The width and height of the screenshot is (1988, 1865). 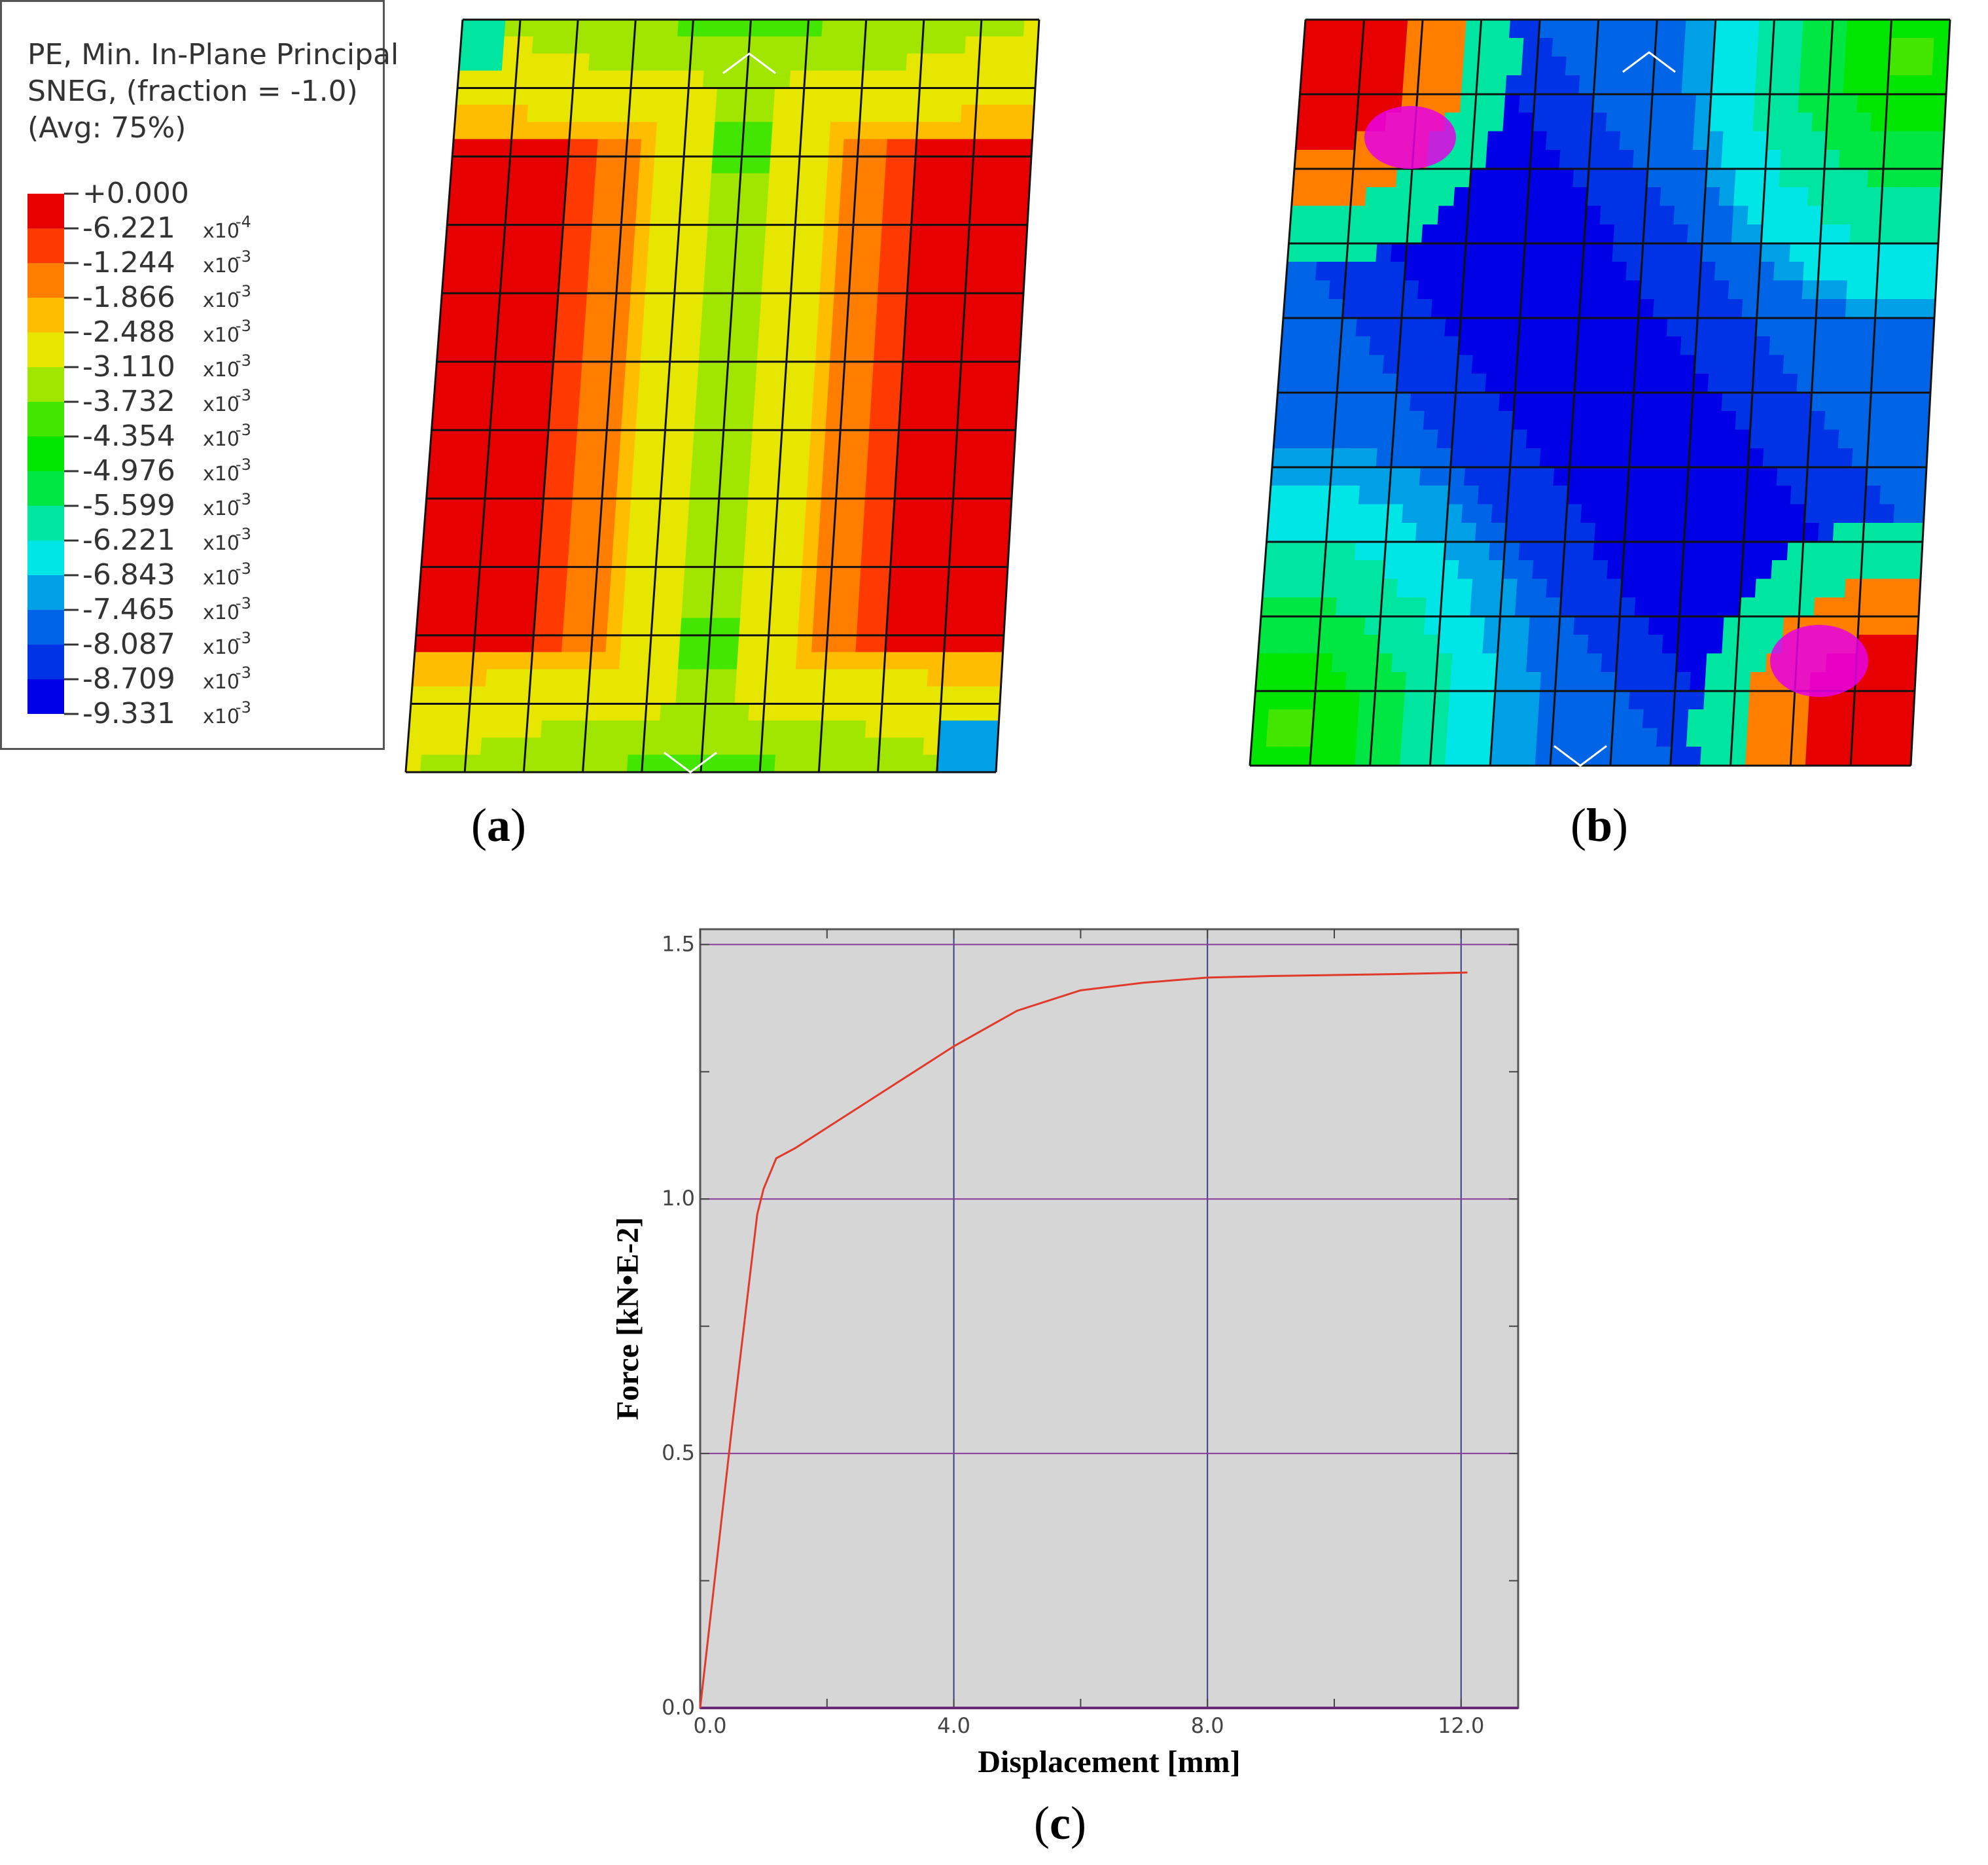 What do you see at coordinates (628, 1319) in the screenshot?
I see `y-axis-label: Force [kN•E-2]` at bounding box center [628, 1319].